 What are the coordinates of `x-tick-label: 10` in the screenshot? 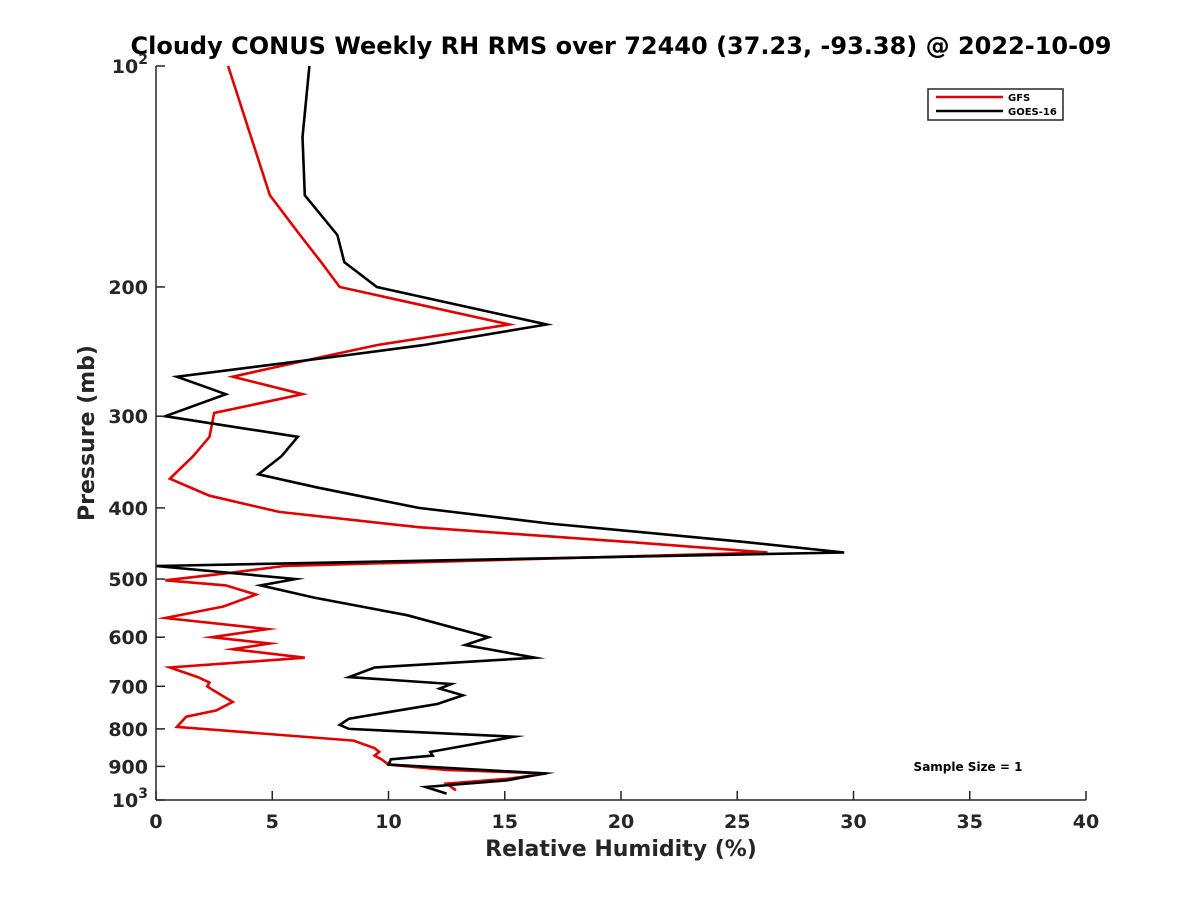 It's located at (388, 822).